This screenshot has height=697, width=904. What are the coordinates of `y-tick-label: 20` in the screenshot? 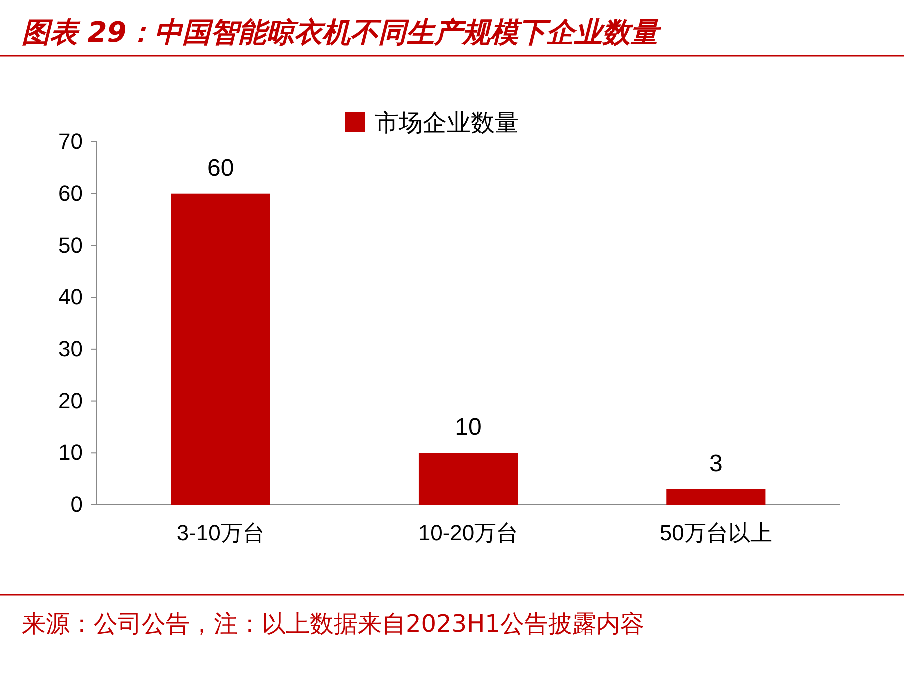 It's located at (70, 401).